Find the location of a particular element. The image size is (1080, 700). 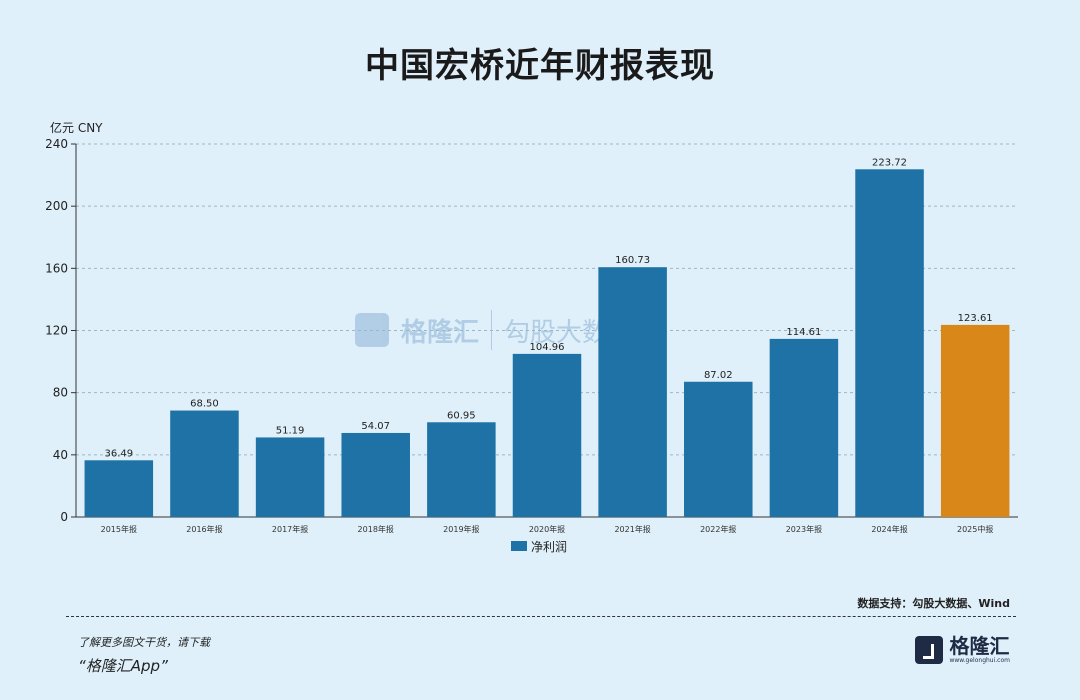

logo-name: 格隆汇 is located at coordinates (979, 646).